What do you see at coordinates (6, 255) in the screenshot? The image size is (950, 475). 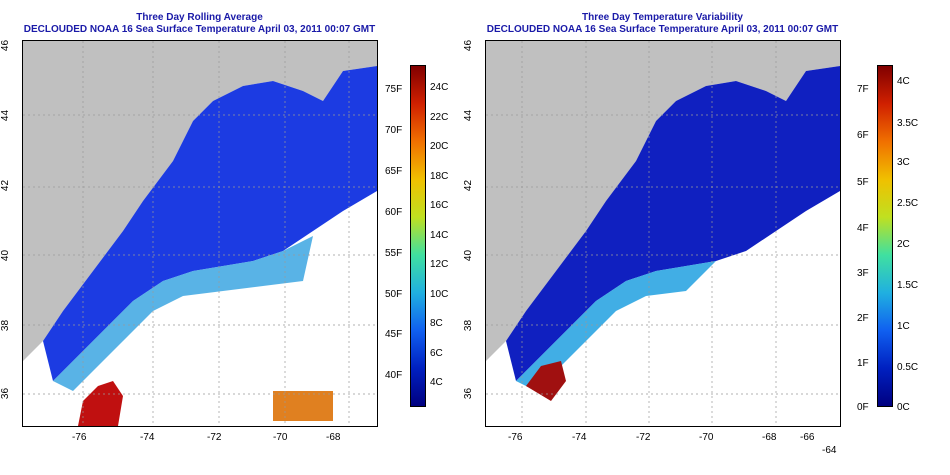 I see `left-lat-40: 40` at bounding box center [6, 255].